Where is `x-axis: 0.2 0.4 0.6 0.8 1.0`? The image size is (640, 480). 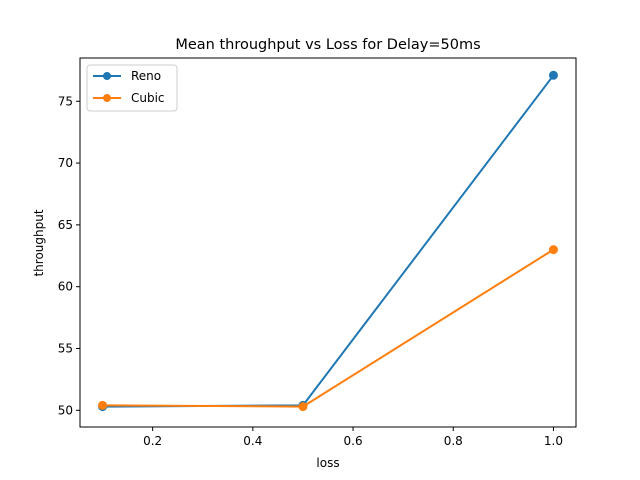 x-axis: 0.2 0.4 0.6 0.8 1.0 is located at coordinates (353, 437).